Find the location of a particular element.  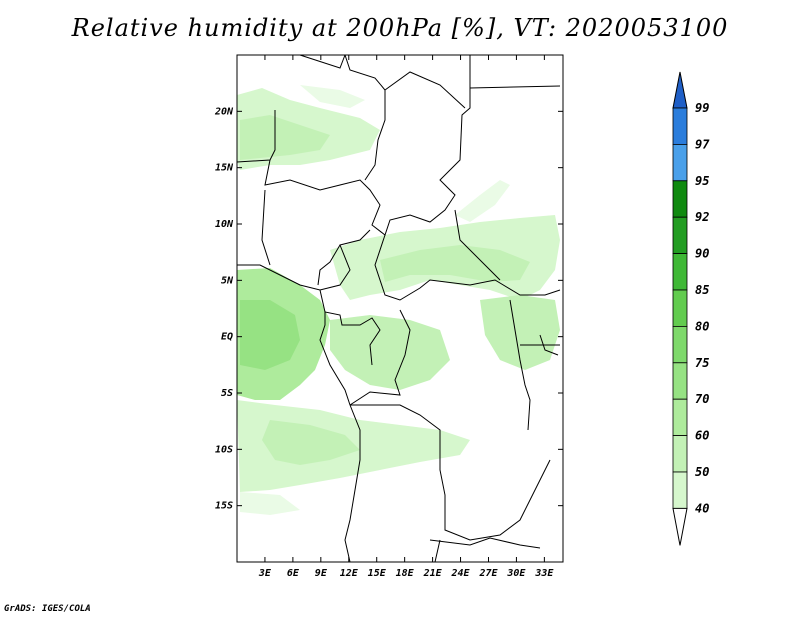

humidity-area-congo is located at coordinates (390, 352).